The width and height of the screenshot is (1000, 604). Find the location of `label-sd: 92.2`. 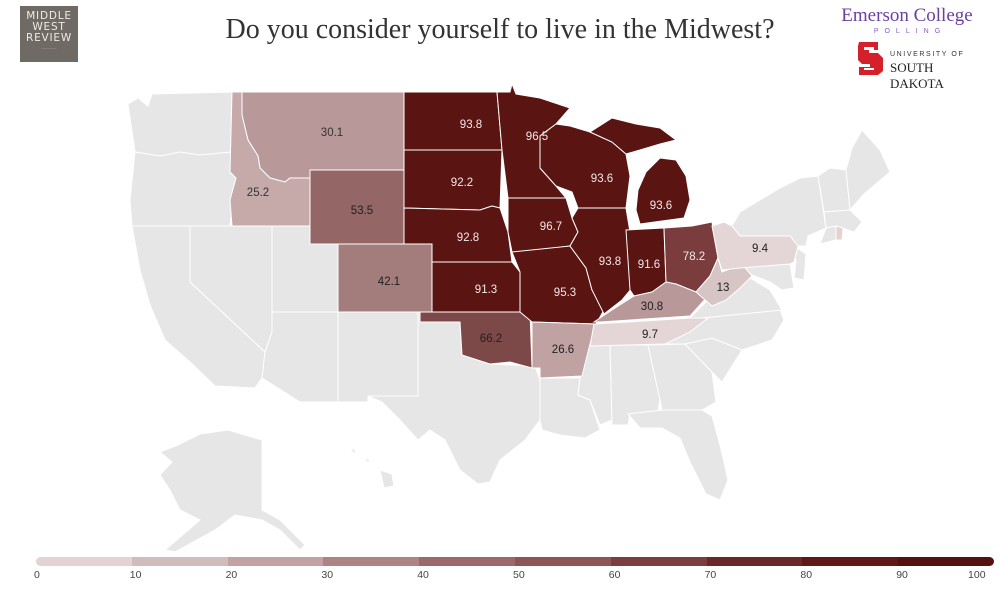

label-sd: 92.2 is located at coordinates (462, 183).